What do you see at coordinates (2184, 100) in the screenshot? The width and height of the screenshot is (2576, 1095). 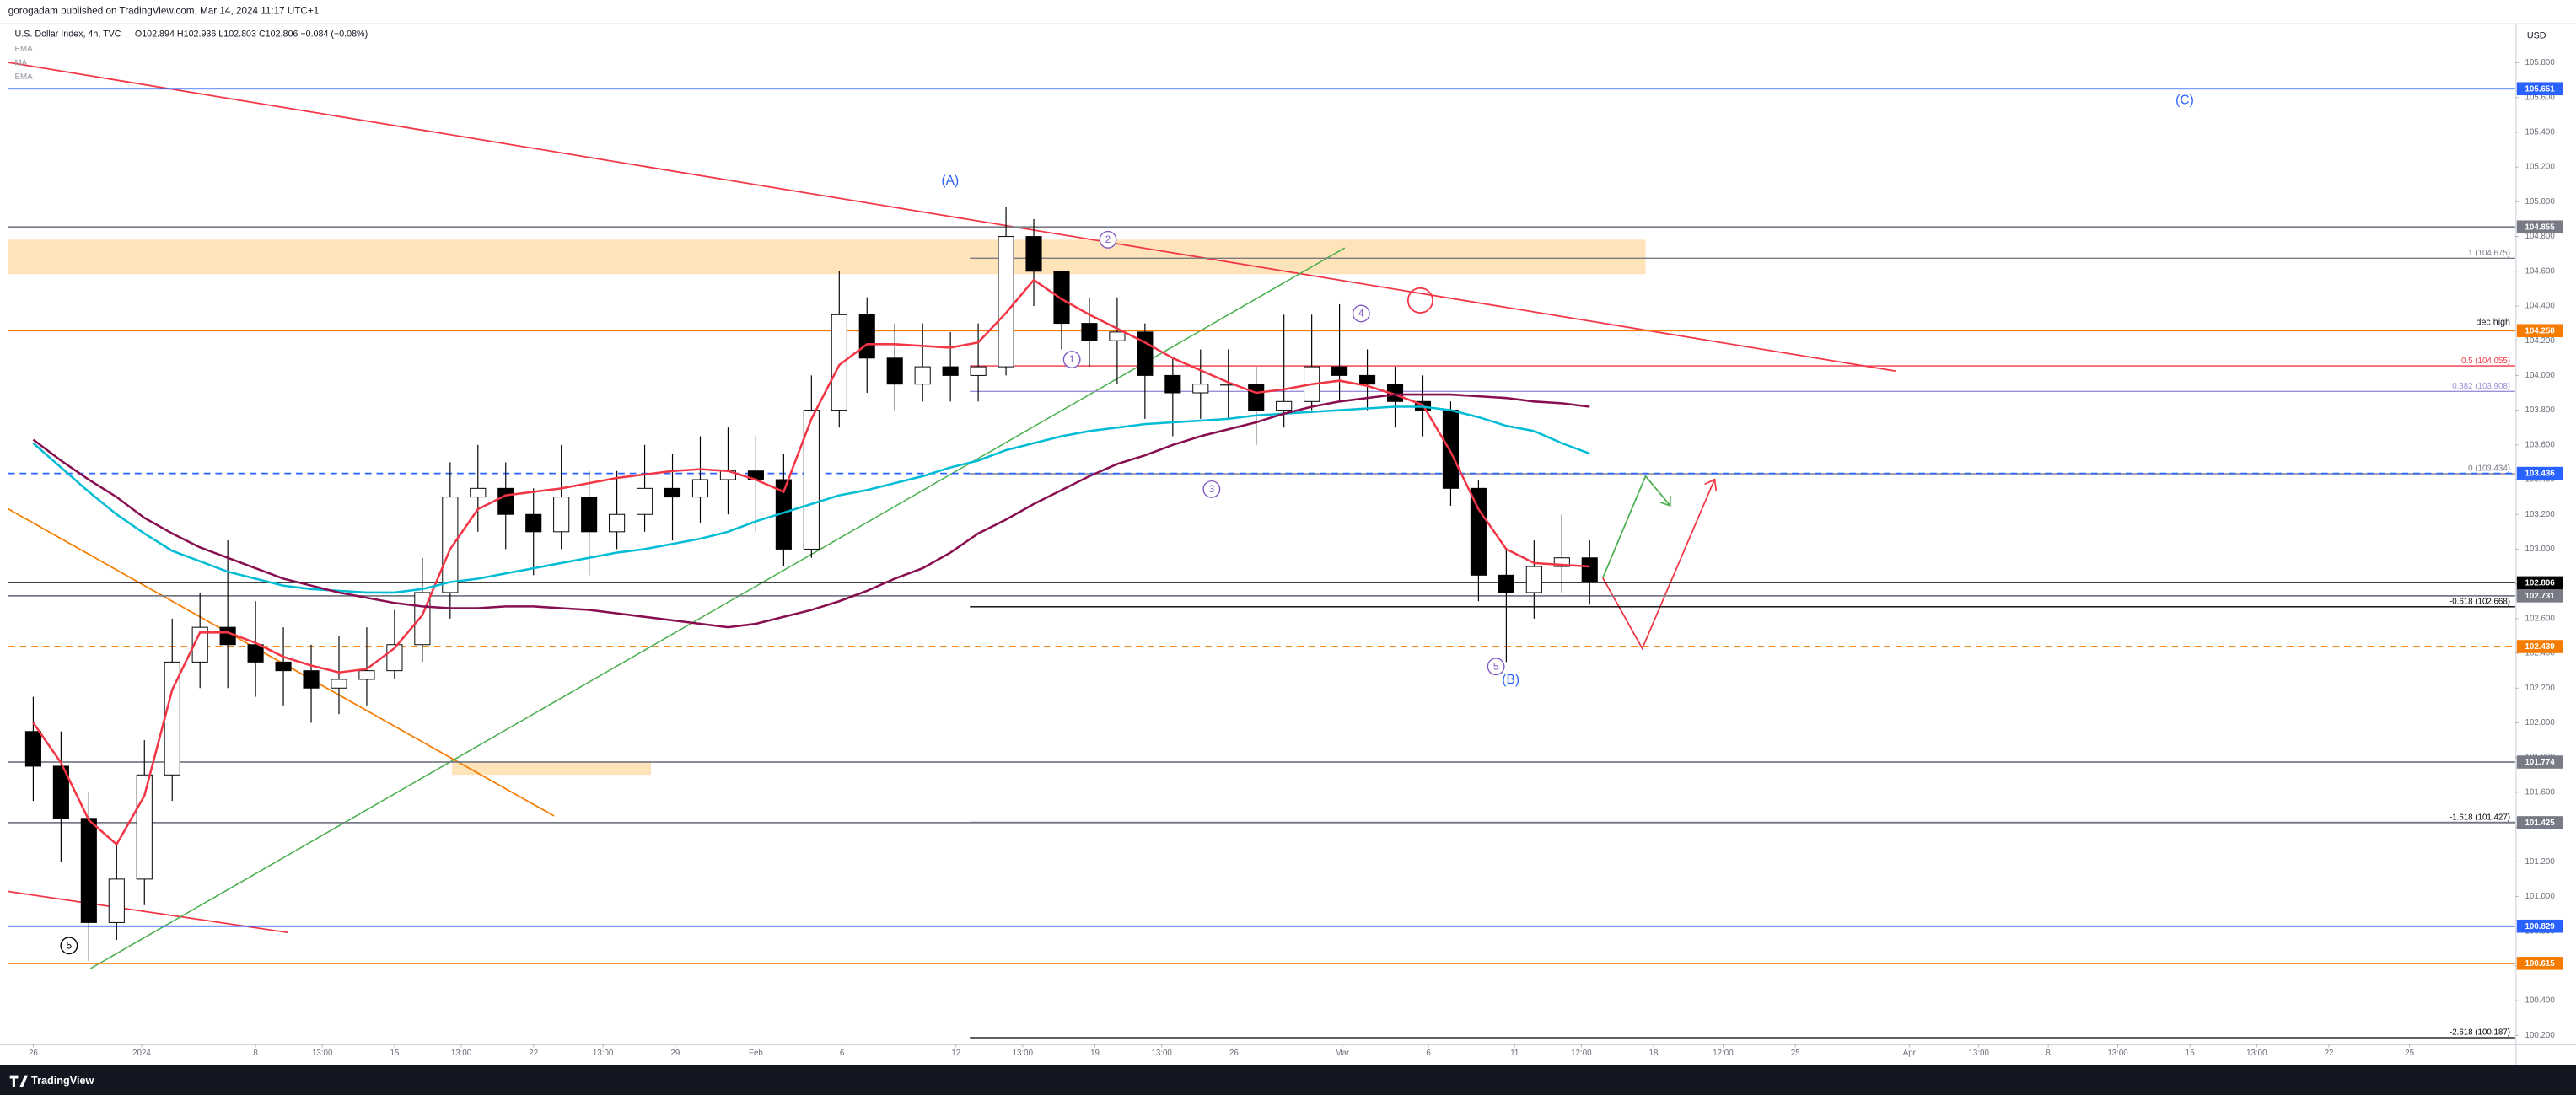 I see `wave-label: (C)` at bounding box center [2184, 100].